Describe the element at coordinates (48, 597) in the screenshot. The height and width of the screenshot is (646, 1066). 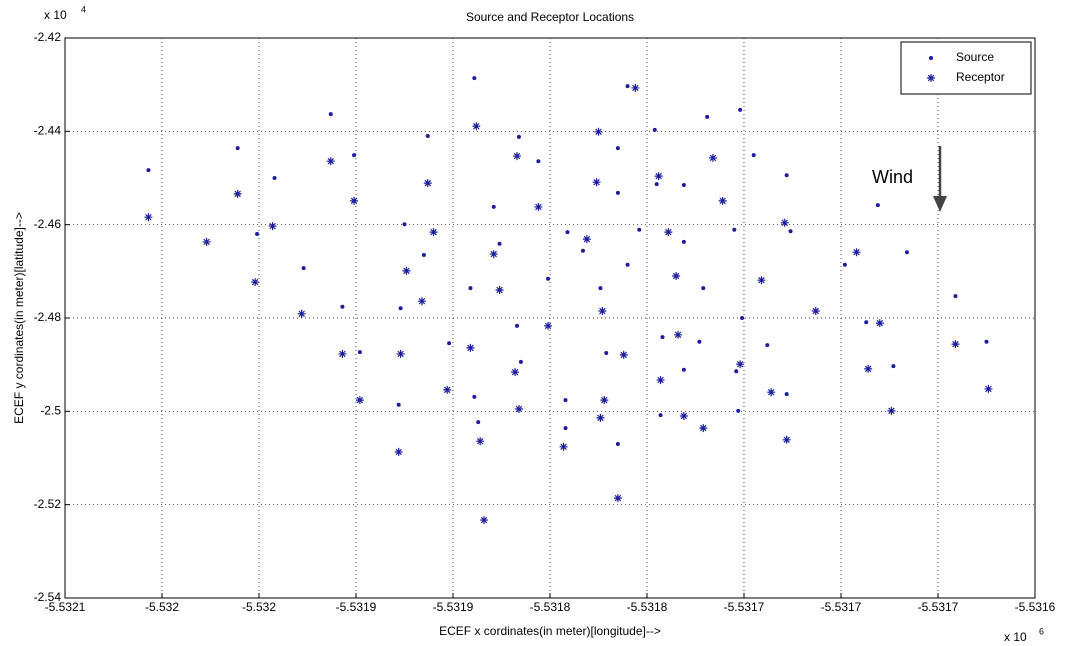
I see `y-tick-label: -2.54` at that location.